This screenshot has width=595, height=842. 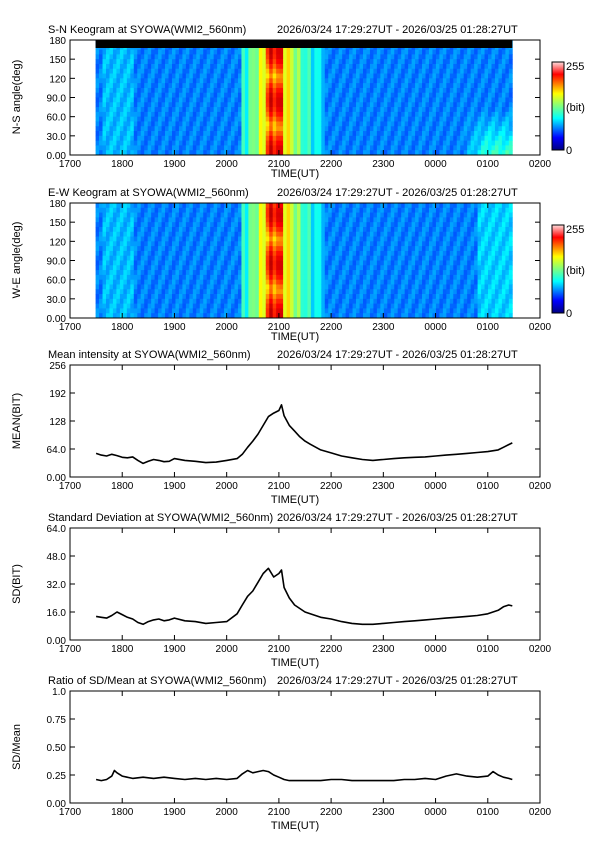 What do you see at coordinates (57, 137) in the screenshot?
I see `y-tick-label: 30.0` at bounding box center [57, 137].